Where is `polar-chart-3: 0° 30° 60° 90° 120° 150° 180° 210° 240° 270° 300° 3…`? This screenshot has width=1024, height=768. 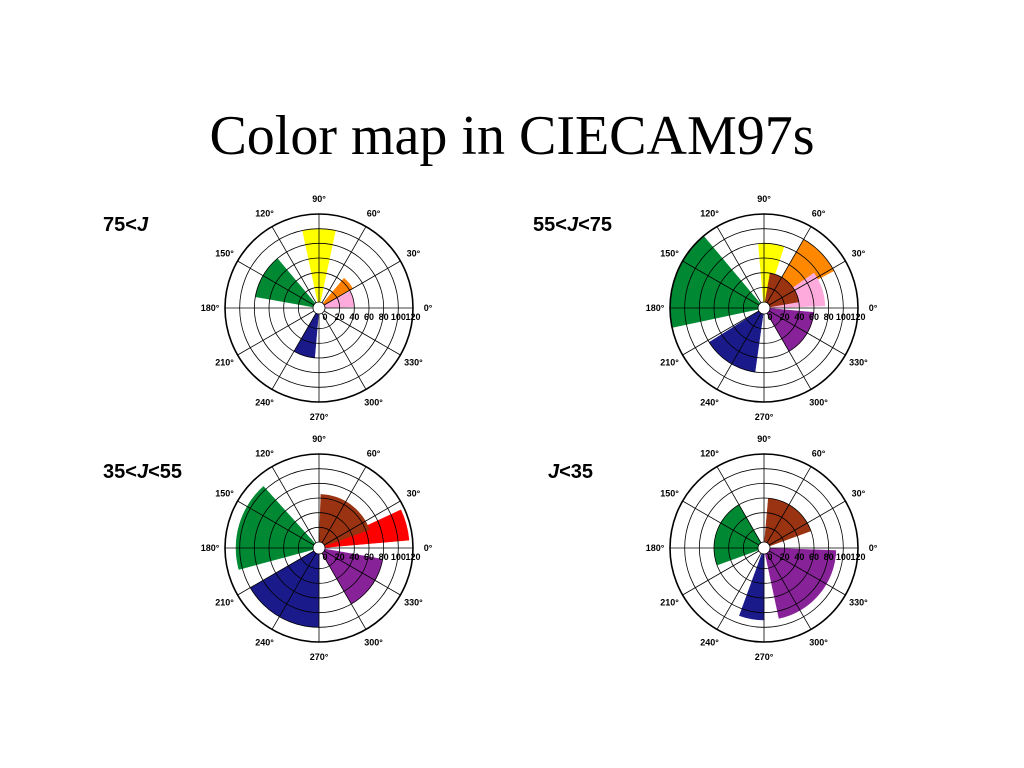 polar-chart-3: 0° 30° 60° 90° 120° 150° 180° 210° 240° 270° 300° 3… is located at coordinates (317, 548).